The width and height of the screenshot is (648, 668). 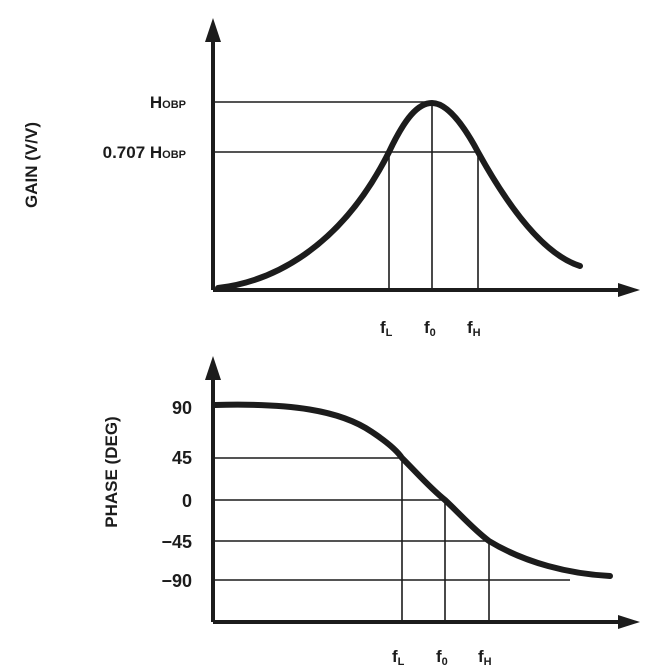 What do you see at coordinates (176, 581) in the screenshot?
I see `phase-ytick-m90: −90` at bounding box center [176, 581].